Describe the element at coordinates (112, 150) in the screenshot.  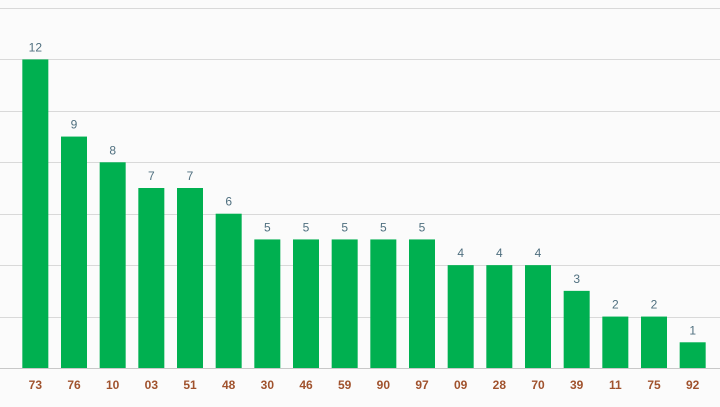
I see `value-label-10: 8` at that location.